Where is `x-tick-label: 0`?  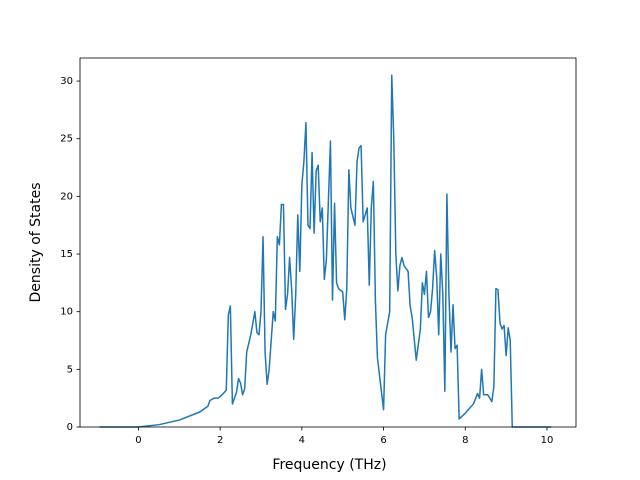 x-tick-label: 0 is located at coordinates (138, 440).